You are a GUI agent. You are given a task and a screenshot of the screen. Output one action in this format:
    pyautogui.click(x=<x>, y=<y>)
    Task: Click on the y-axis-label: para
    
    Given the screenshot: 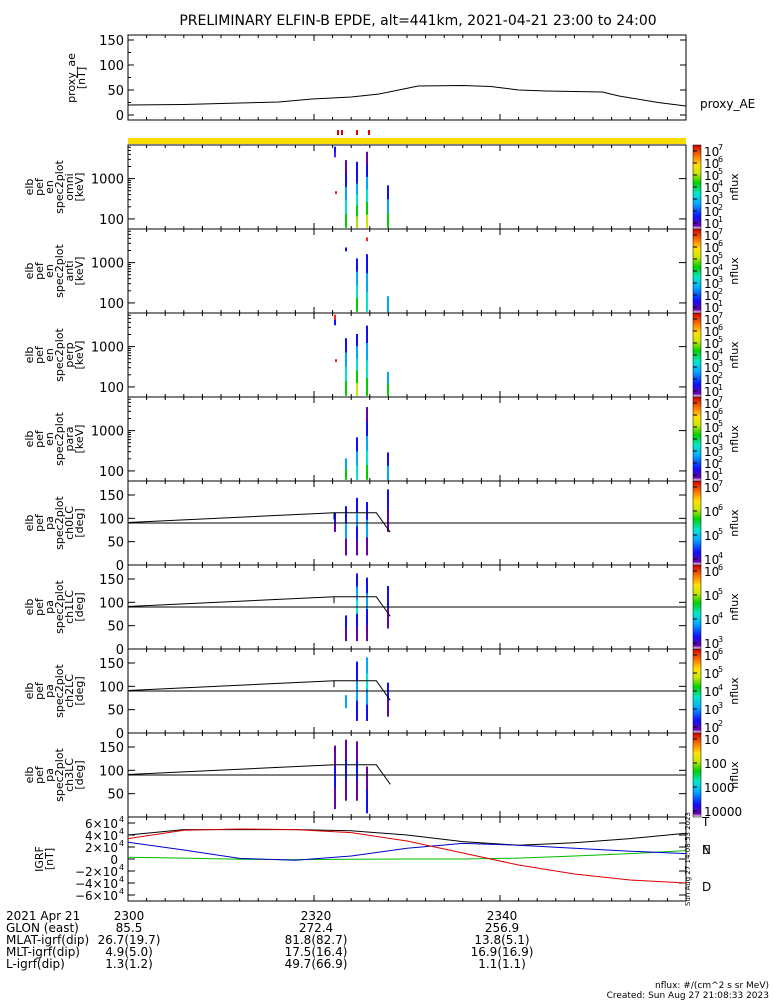 What is the action you would take?
    pyautogui.click(x=69, y=439)
    